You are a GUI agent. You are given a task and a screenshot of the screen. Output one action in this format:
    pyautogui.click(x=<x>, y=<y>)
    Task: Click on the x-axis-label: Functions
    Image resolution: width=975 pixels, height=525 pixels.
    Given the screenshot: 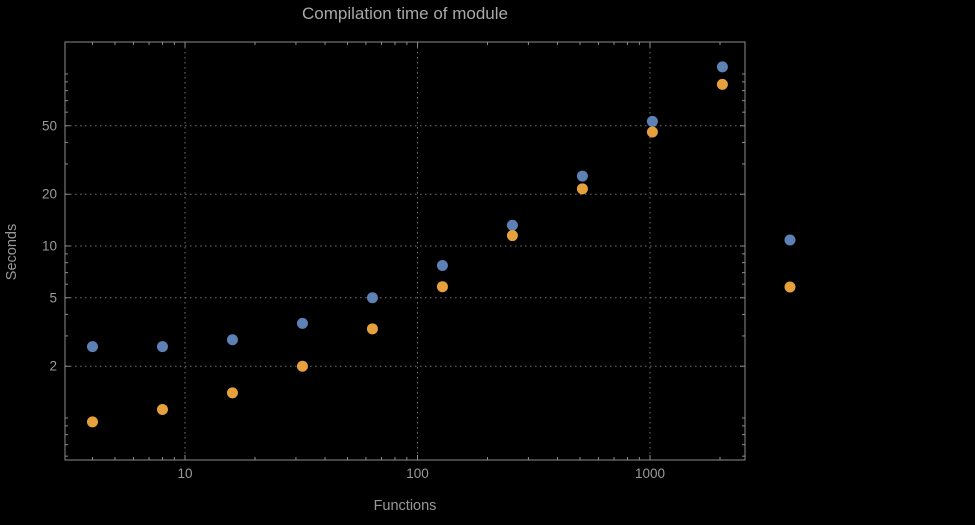 What is the action you would take?
    pyautogui.click(x=405, y=506)
    